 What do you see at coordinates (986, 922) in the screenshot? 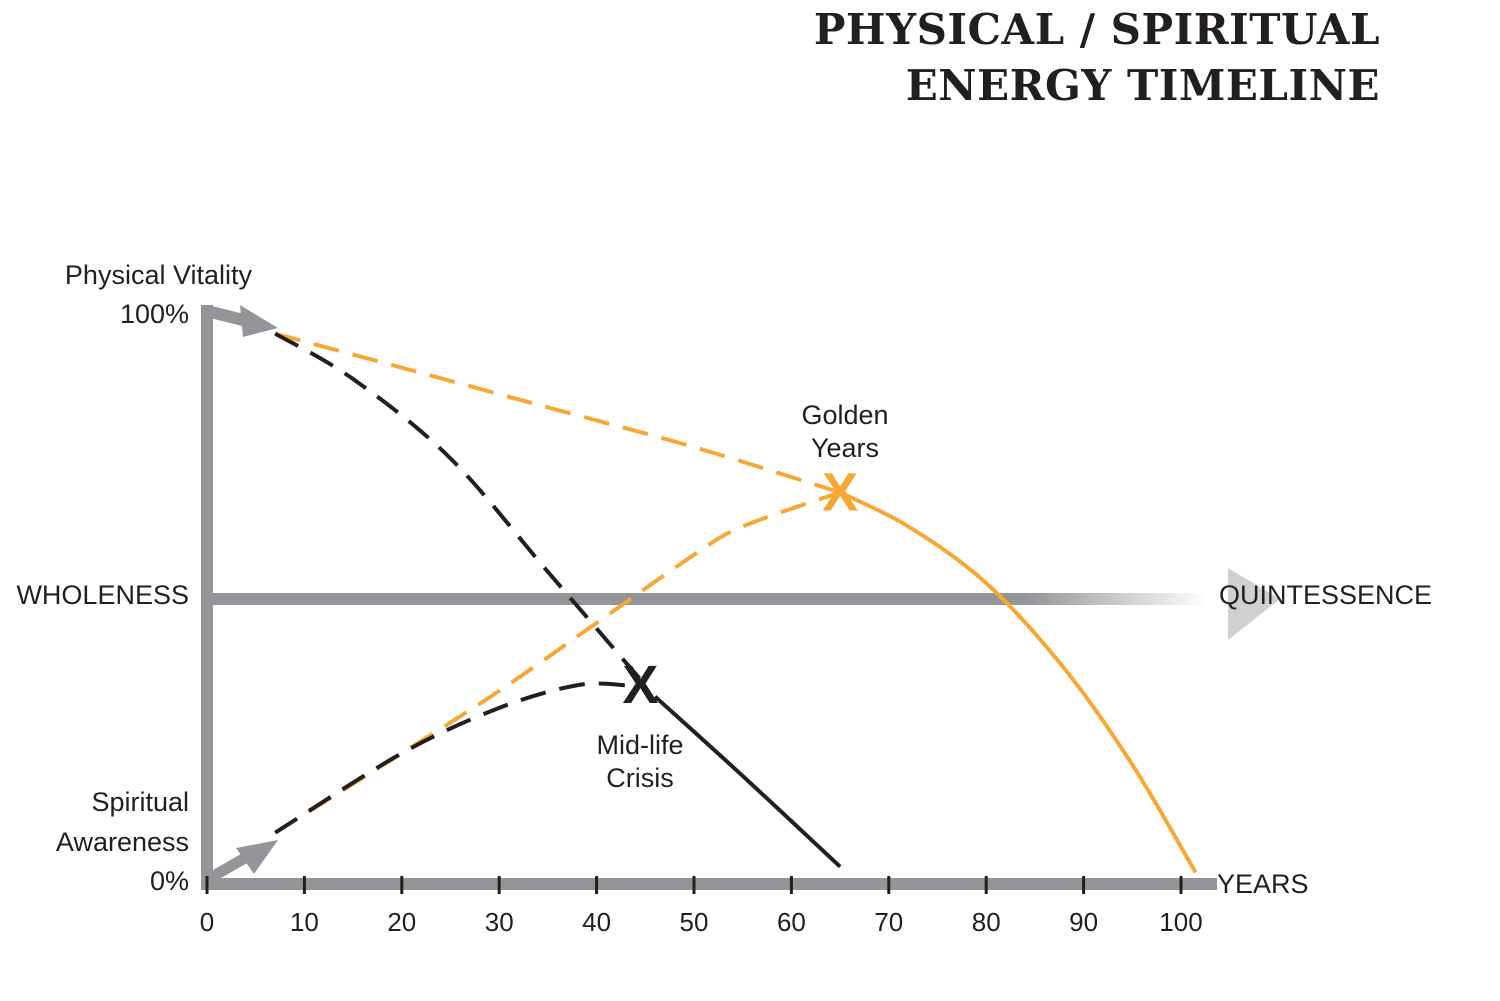
I see `x-tick-label: 80` at bounding box center [986, 922].